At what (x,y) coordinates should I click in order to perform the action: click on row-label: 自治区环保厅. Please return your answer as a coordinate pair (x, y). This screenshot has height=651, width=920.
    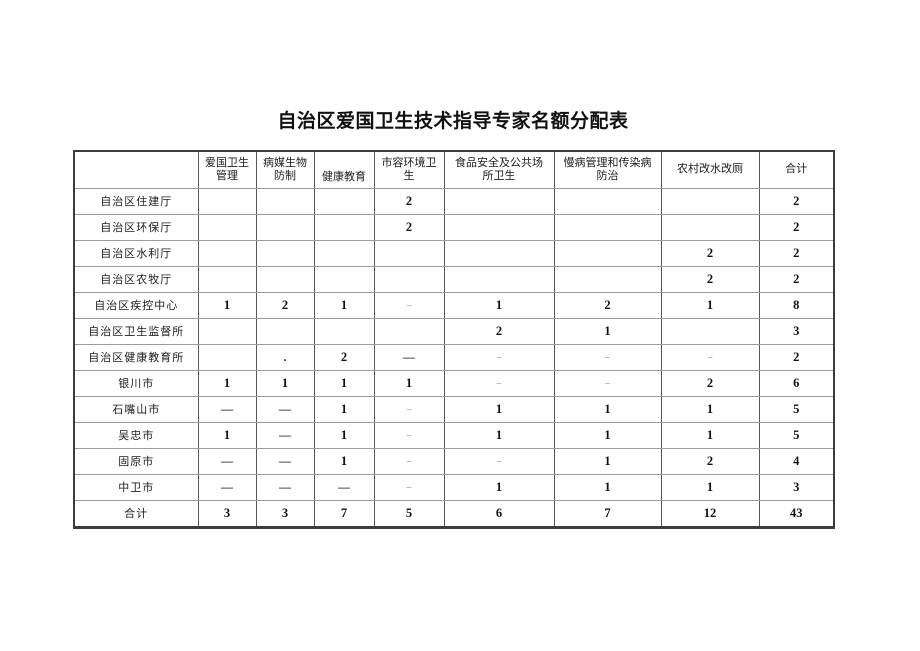
    Looking at the image, I should click on (136, 227).